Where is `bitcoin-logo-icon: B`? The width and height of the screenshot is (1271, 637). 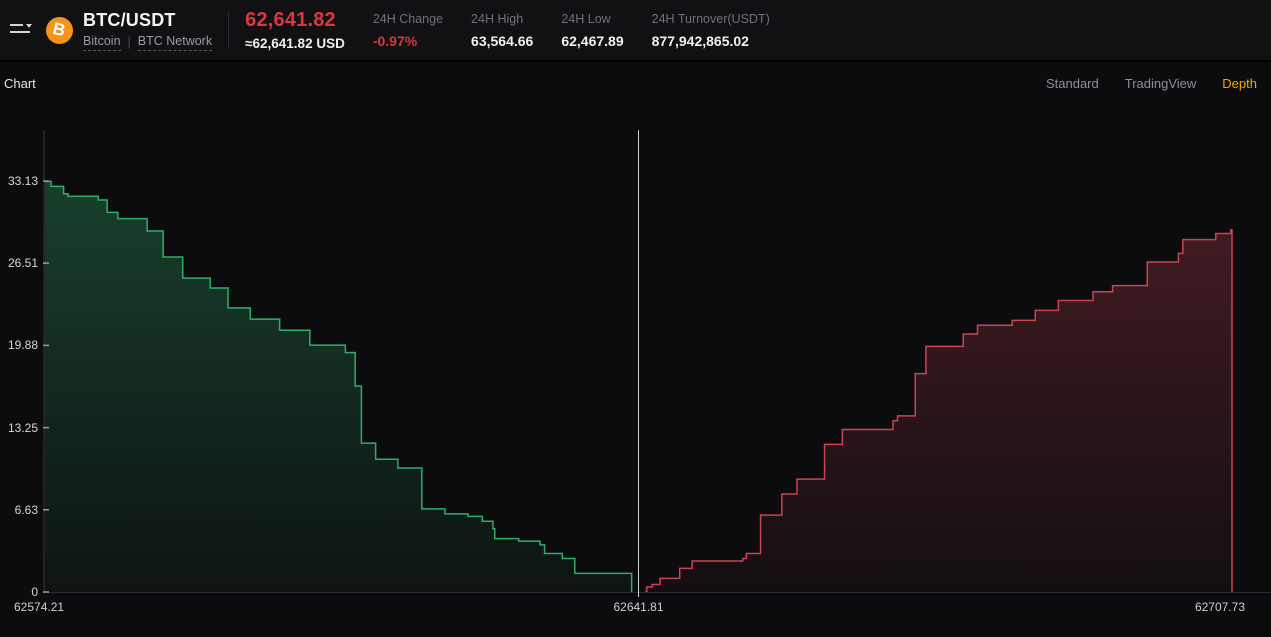
bitcoin-logo-icon: B is located at coordinates (59, 30).